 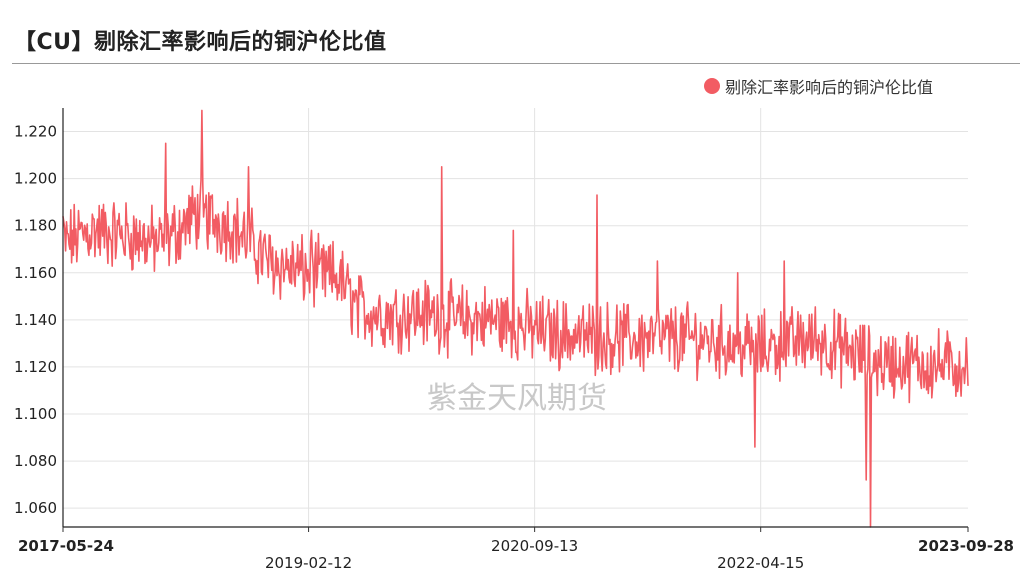 What do you see at coordinates (828, 87) in the screenshot?
I see `legend-label: 剔除汇率影响后的铜沪伦比值` at bounding box center [828, 87].